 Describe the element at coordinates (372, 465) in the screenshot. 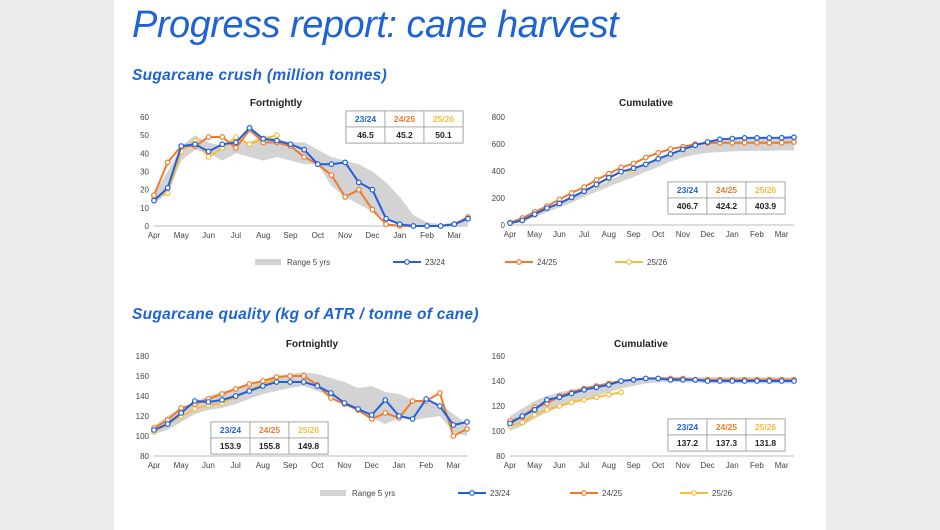

I see `x-tick-label: Dec` at that location.